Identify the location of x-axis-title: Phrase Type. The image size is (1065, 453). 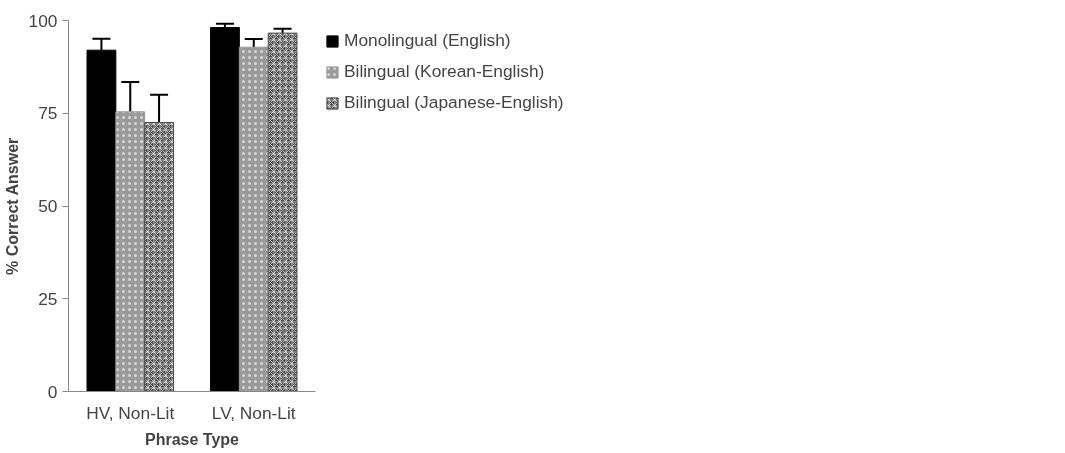
(192, 439).